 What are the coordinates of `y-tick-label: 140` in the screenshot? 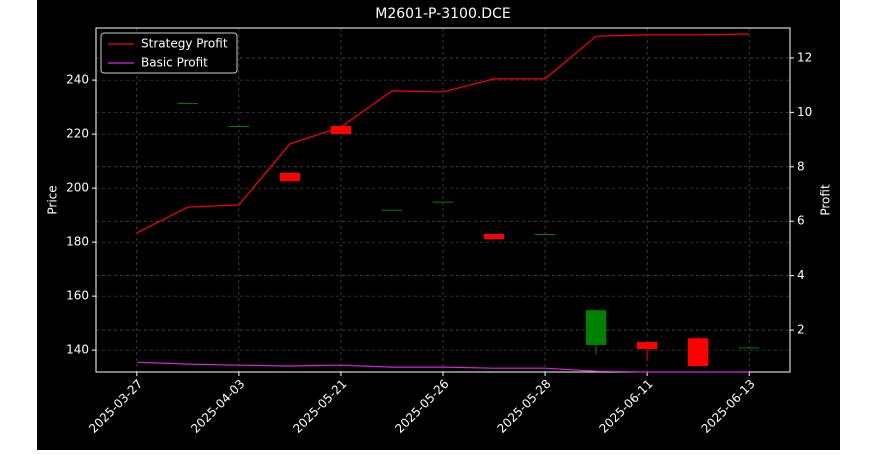 It's located at (77, 350).